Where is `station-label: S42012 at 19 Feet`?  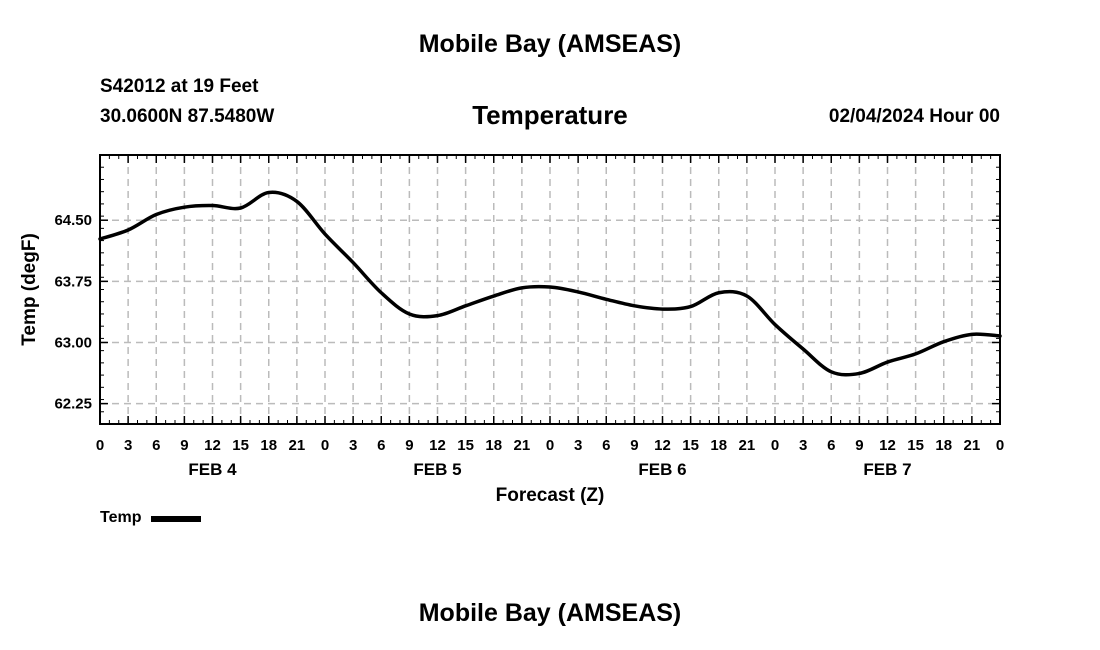
station-label: S42012 at 19 Feet is located at coordinates (179, 86).